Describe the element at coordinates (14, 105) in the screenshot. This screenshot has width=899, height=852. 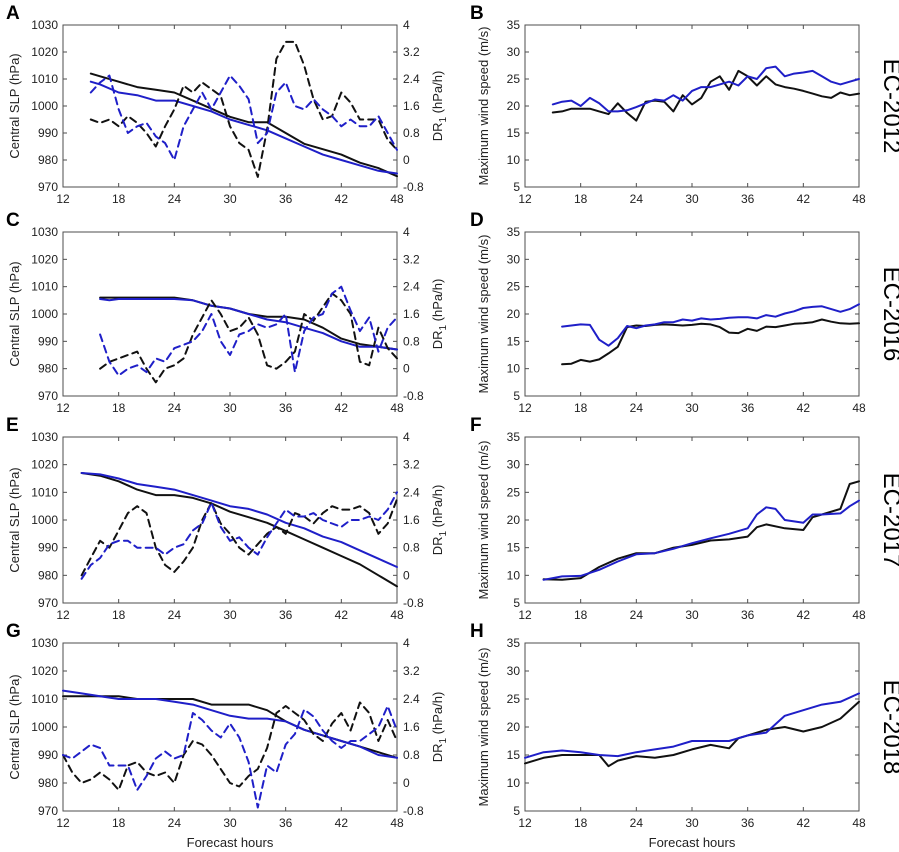
I see `slp-y-axis-title: Central SLP (hPa)` at that location.